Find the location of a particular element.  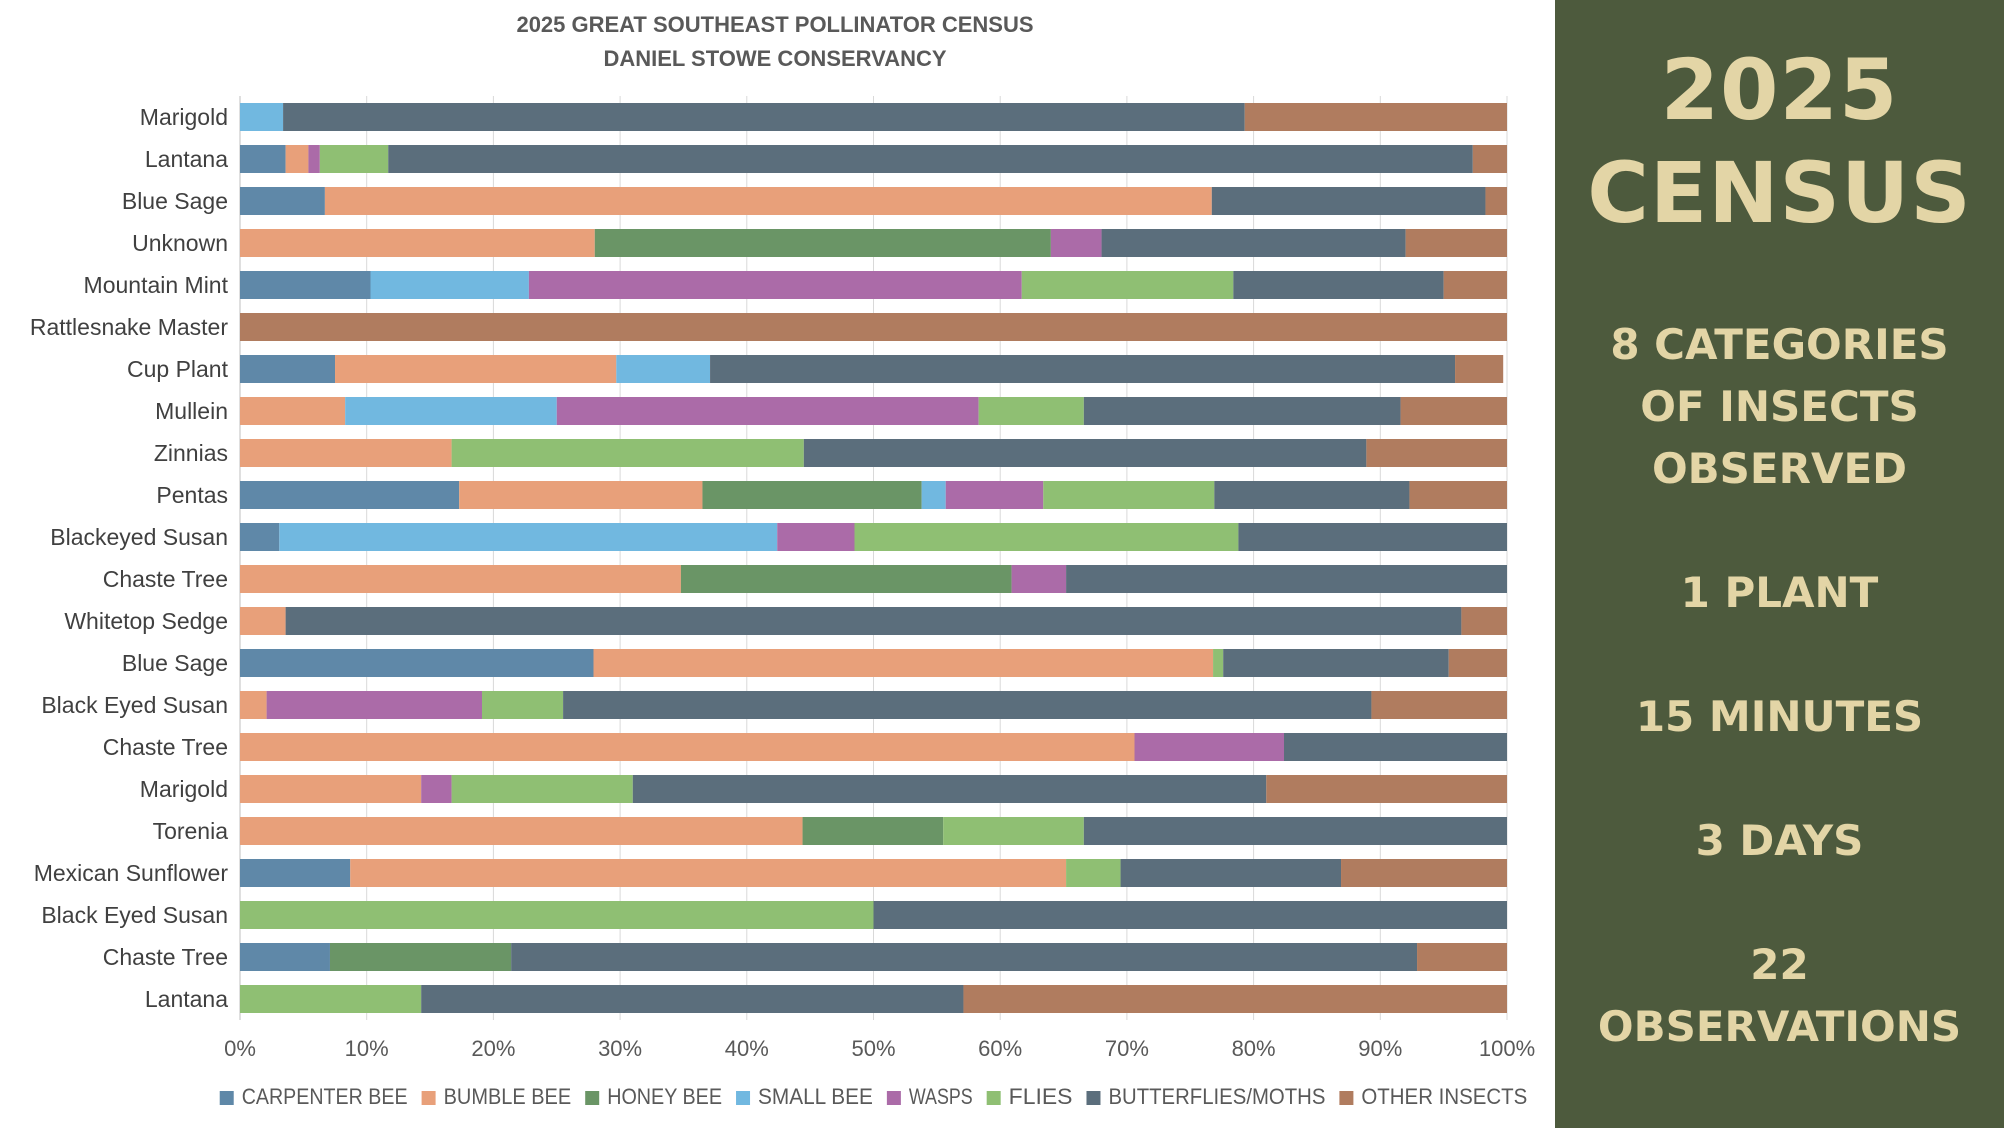

x-tick-label: 40% is located at coordinates (747, 1048).